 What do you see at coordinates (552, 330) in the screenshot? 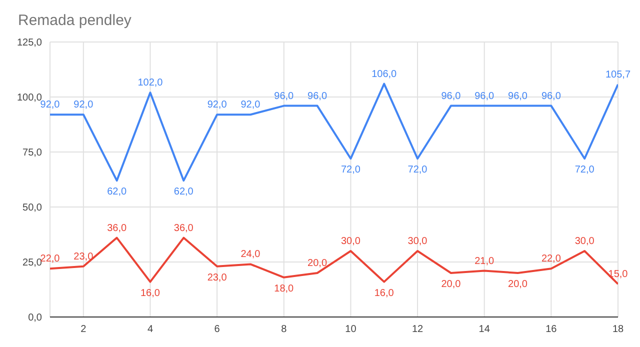
I see `x-tick-label: 16` at bounding box center [552, 330].